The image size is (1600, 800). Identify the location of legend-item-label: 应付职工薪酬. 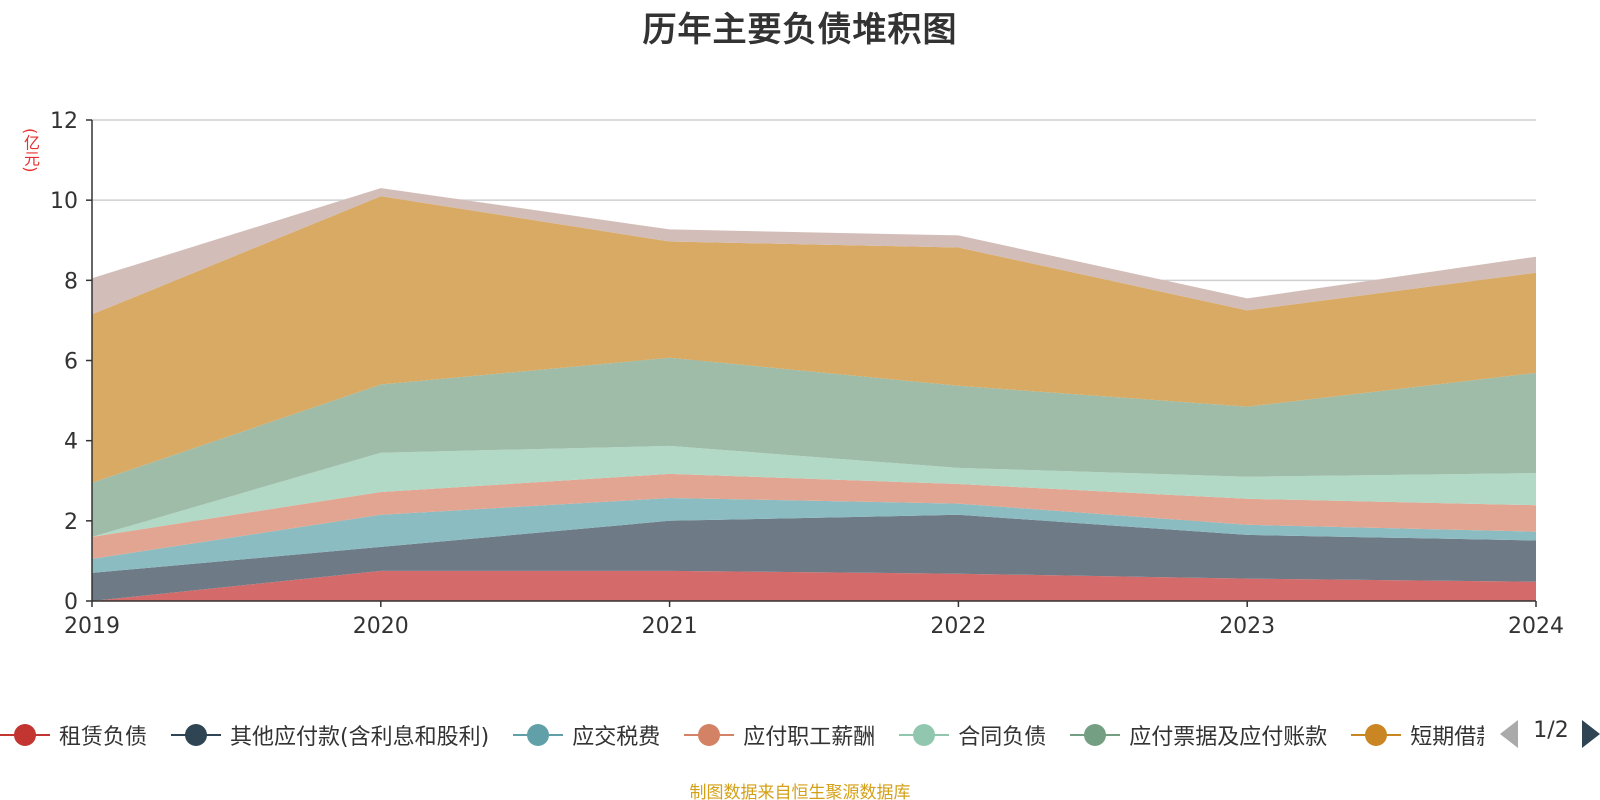
(809, 737).